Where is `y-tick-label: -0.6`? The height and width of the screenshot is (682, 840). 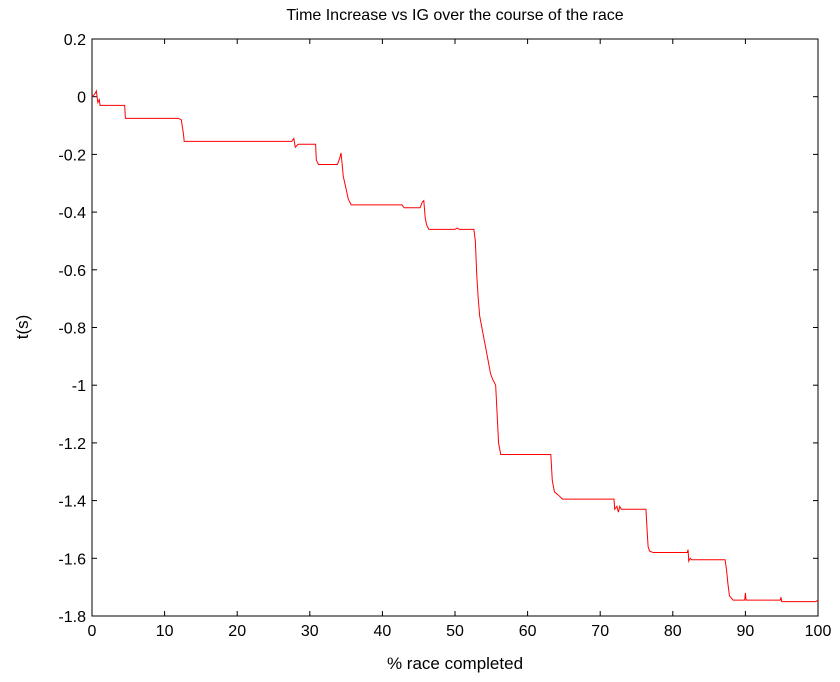 y-tick-label: -0.6 is located at coordinates (72, 271).